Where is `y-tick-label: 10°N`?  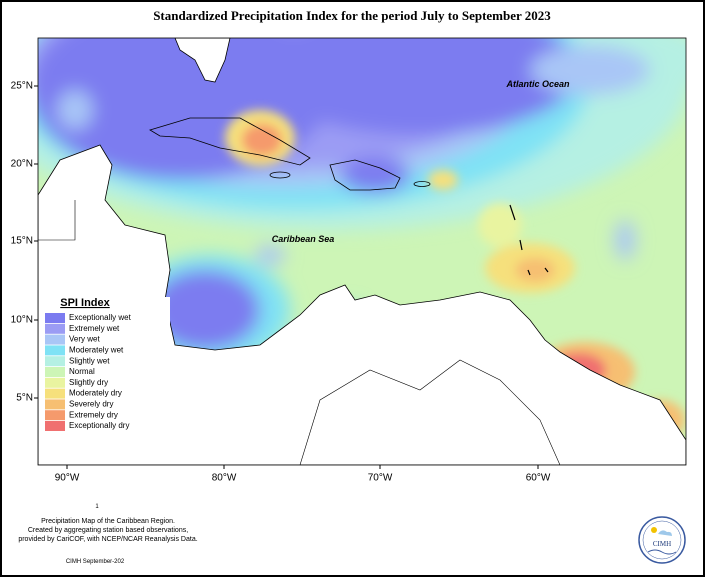
y-tick-label: 10°N is located at coordinates (22, 320).